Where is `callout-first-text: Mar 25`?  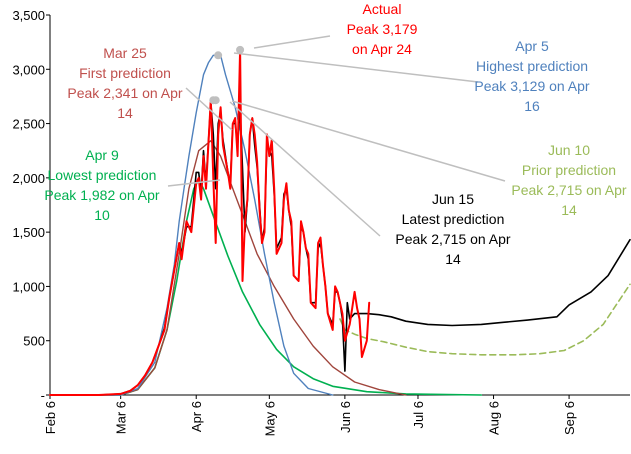
callout-first-text: Mar 25 is located at coordinates (125, 53).